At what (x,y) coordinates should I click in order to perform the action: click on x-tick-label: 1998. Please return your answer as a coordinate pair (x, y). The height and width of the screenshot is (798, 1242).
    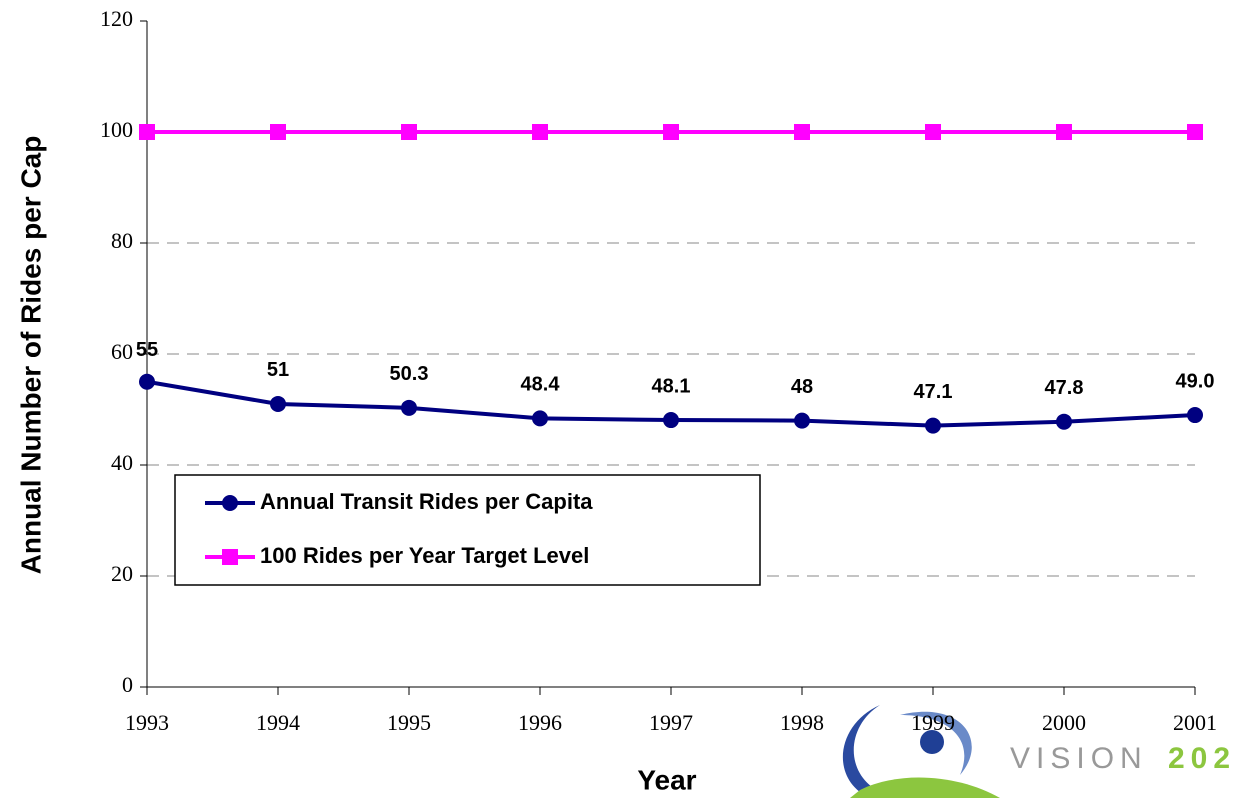
    Looking at the image, I should click on (802, 722).